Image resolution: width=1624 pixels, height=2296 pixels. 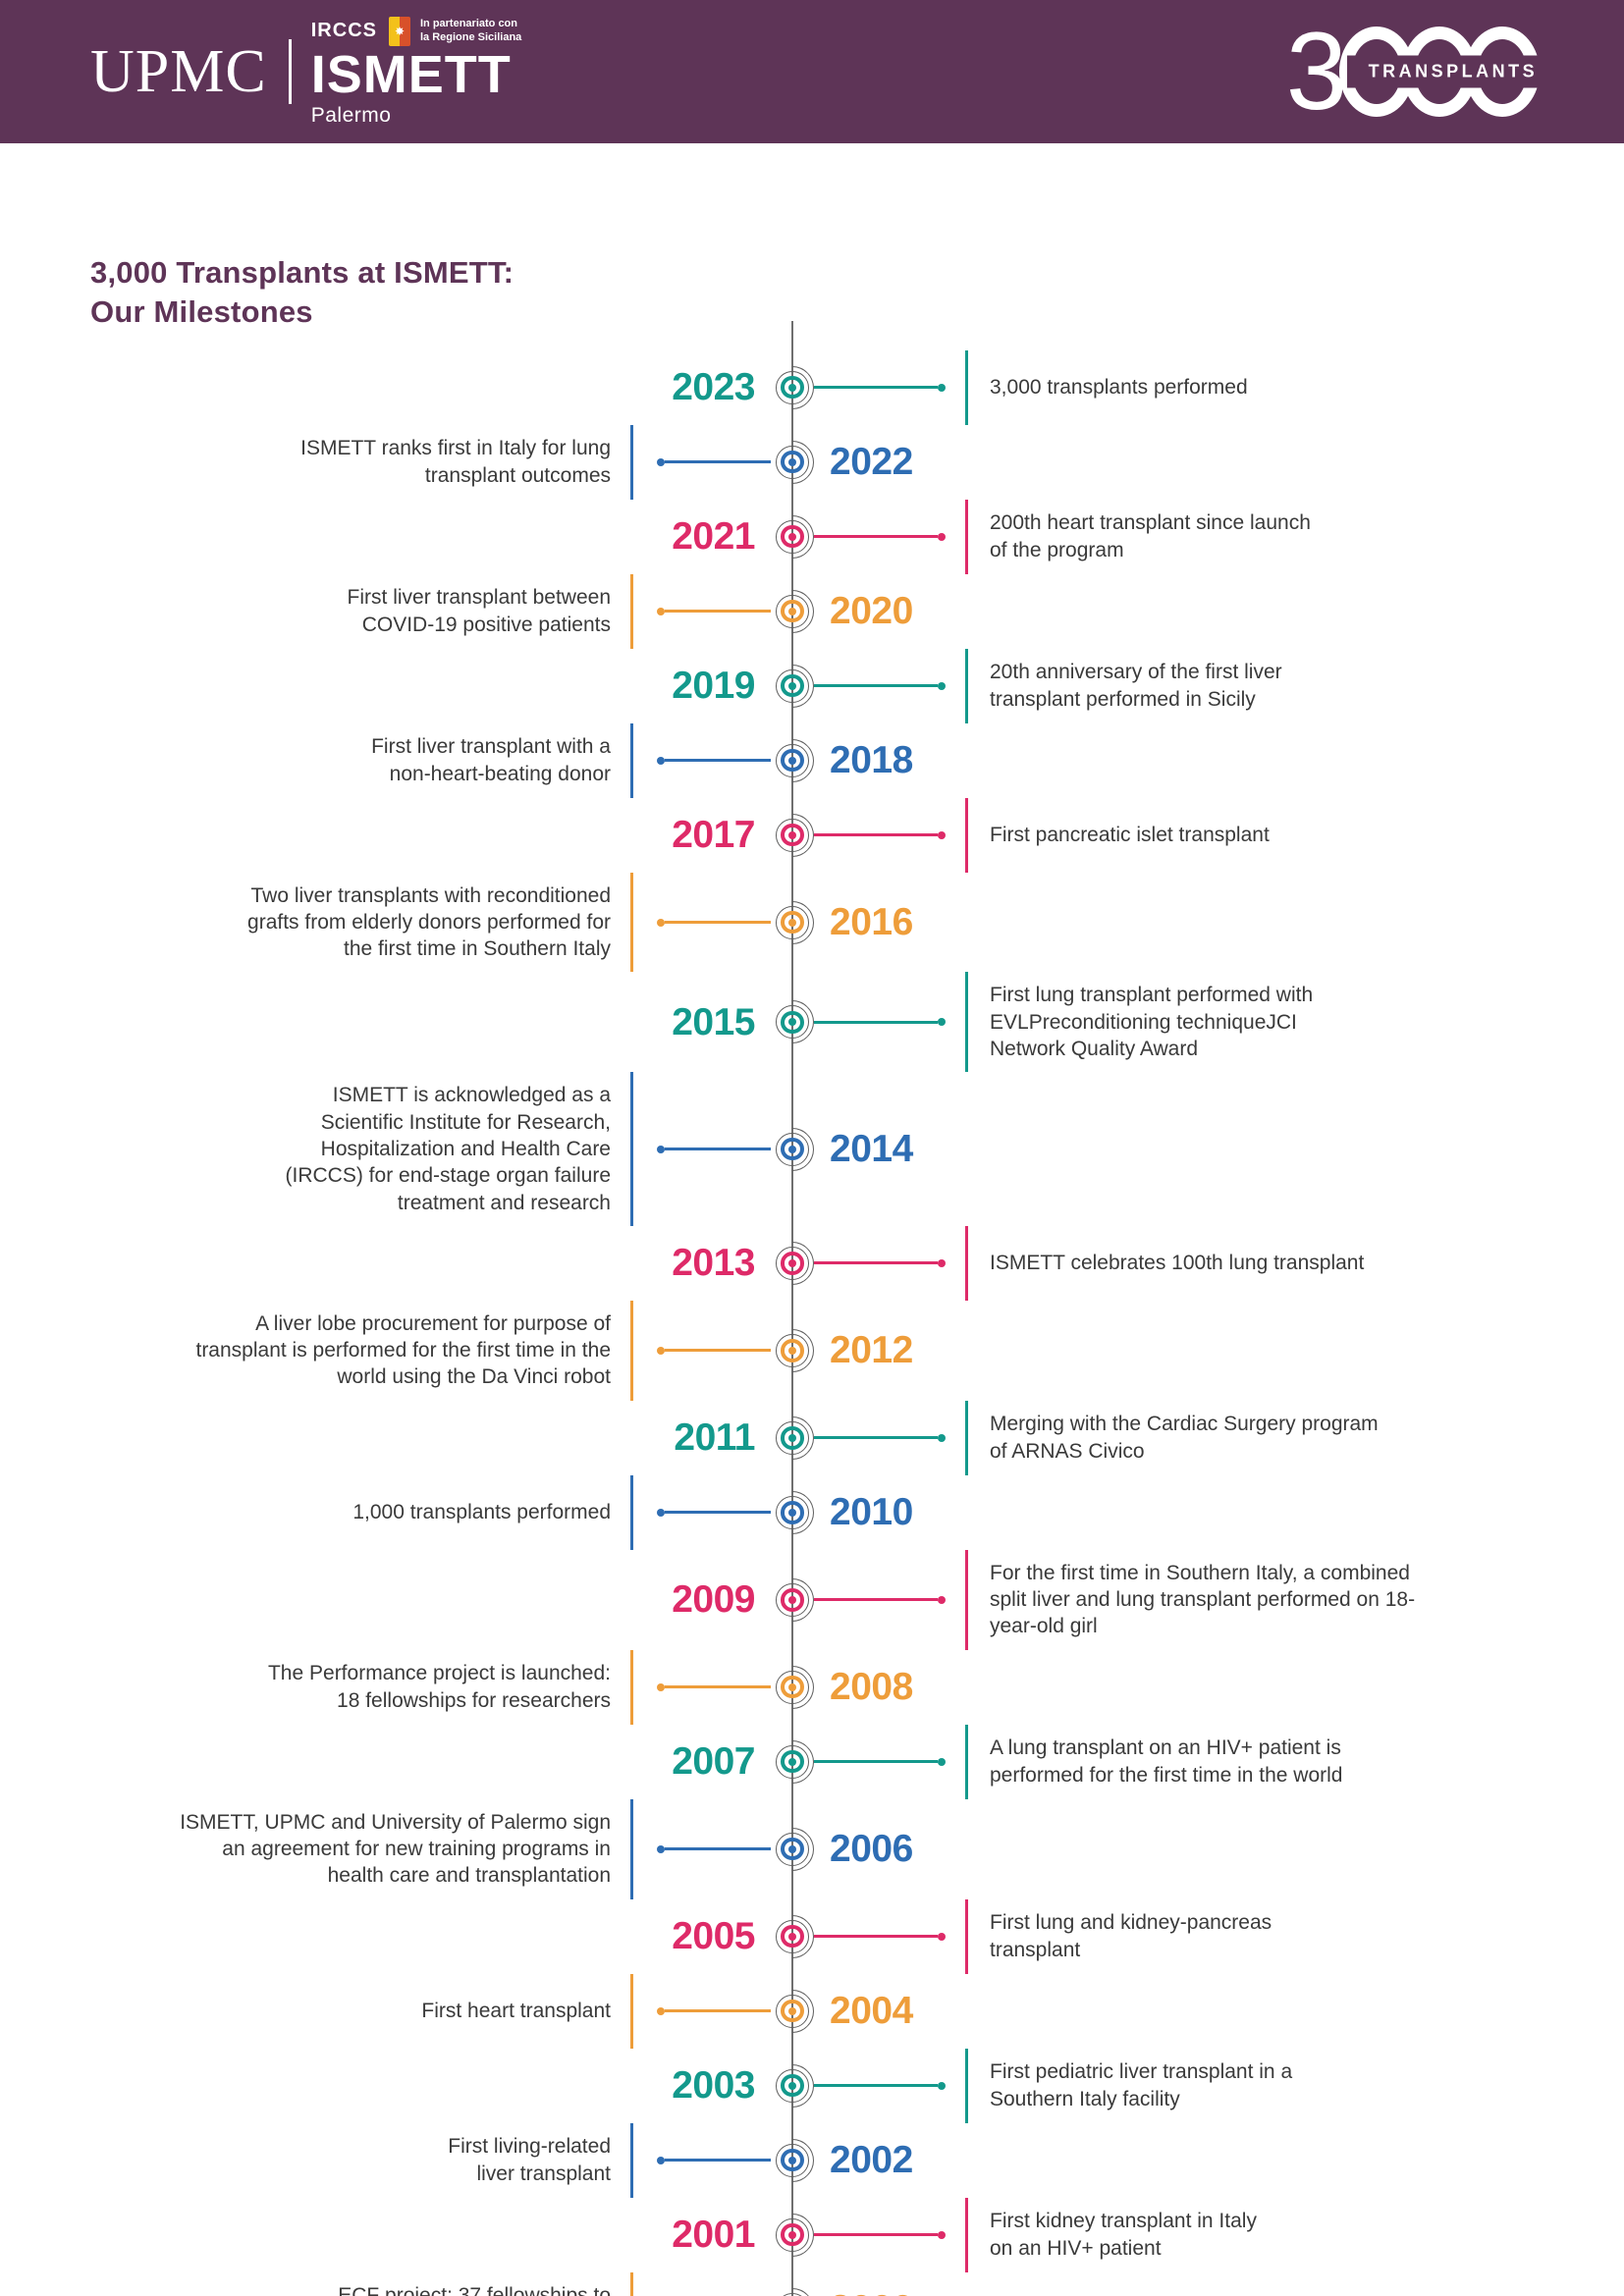 What do you see at coordinates (1119, 387) in the screenshot?
I see `milestone-text: 3,000 transplants performed` at bounding box center [1119, 387].